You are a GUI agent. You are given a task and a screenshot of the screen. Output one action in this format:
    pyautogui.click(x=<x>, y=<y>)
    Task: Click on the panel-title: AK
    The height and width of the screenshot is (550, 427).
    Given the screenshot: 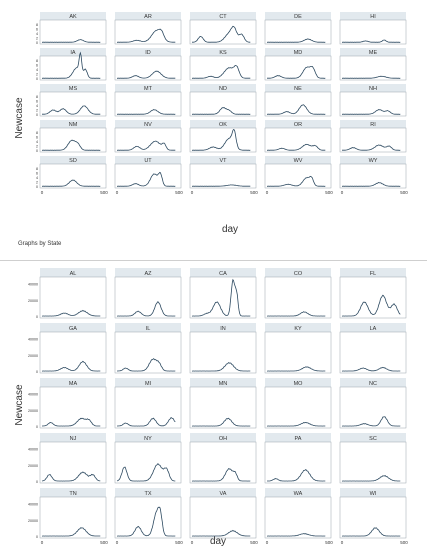 What is the action you would take?
    pyautogui.click(x=73, y=17)
    